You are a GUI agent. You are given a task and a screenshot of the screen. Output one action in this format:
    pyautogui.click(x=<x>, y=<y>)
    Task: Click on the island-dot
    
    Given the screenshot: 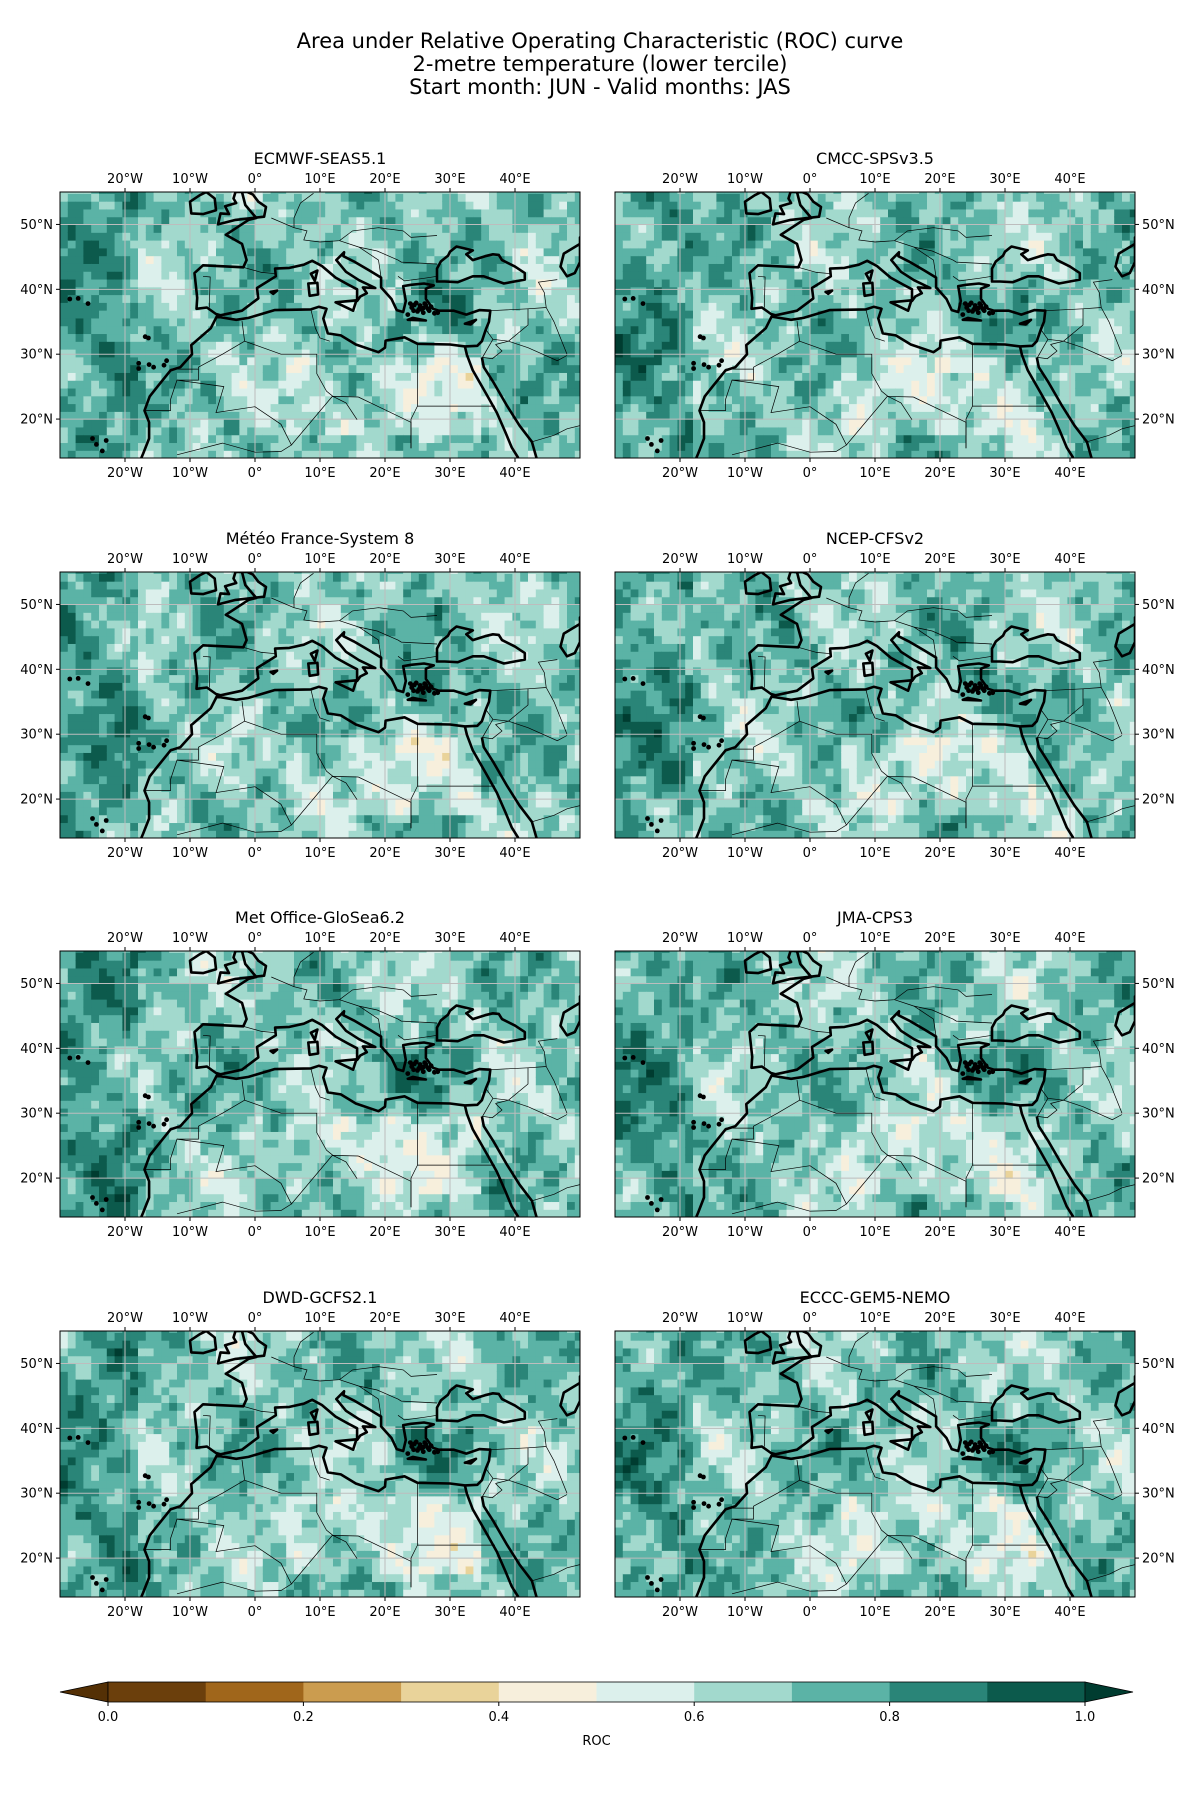 What is the action you would take?
    pyautogui.click(x=419, y=309)
    